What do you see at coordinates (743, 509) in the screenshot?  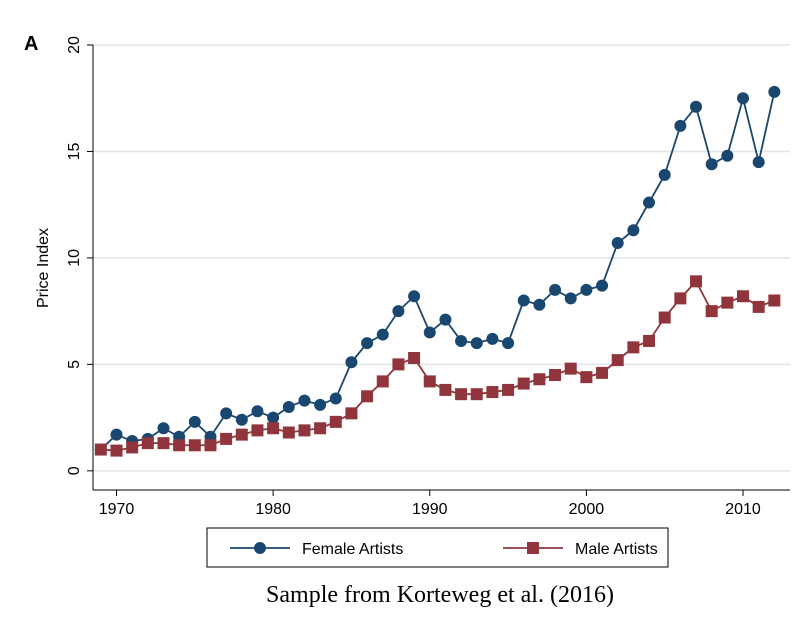 I see `x-tick-label: 2010` at bounding box center [743, 509].